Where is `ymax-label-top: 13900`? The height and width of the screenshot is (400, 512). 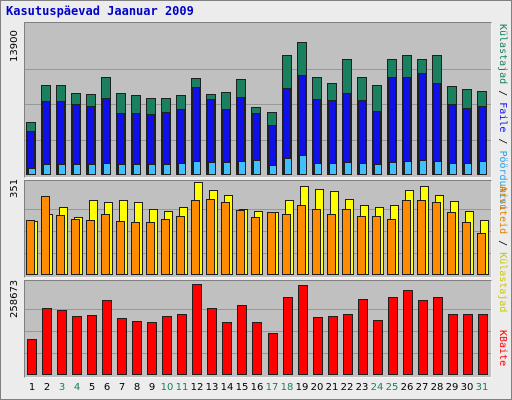 ymax-label-top: 13900 is located at coordinates (14, 46).